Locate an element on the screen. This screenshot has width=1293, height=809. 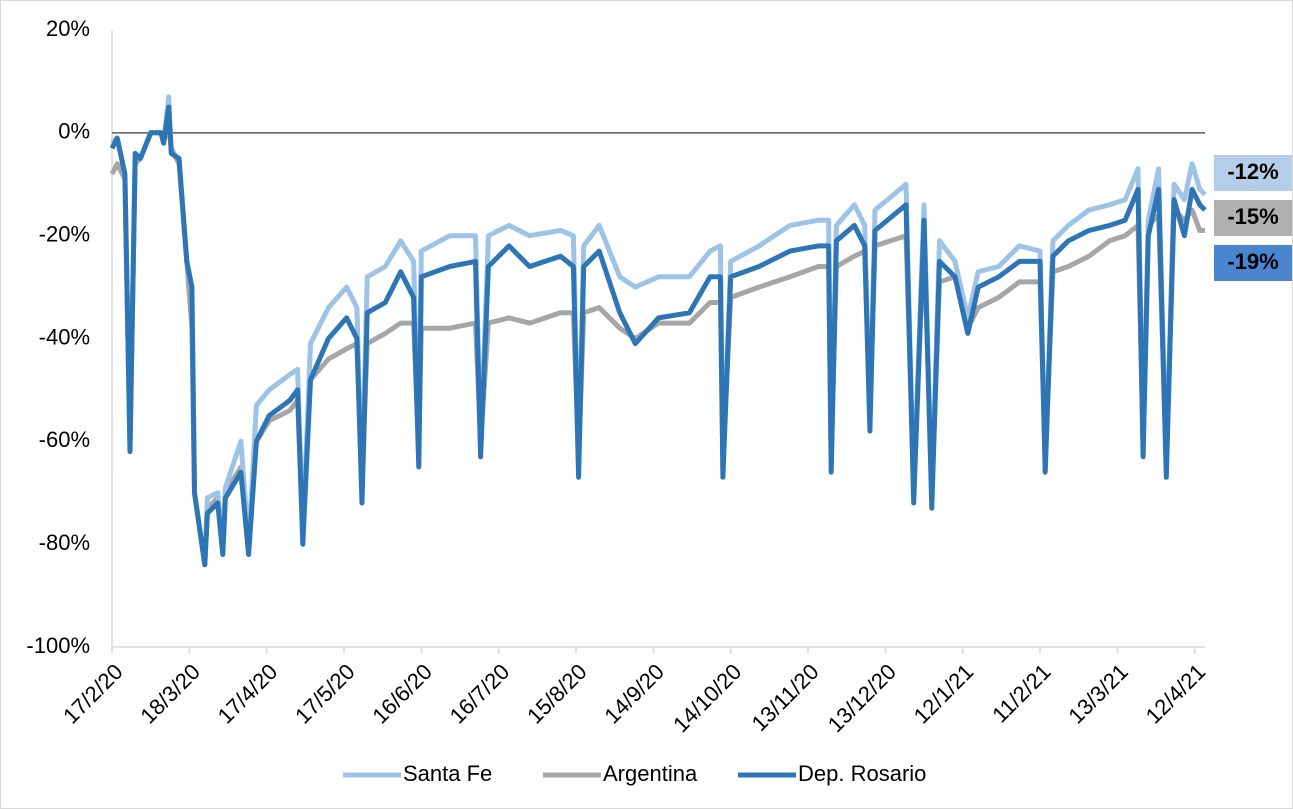
end-label: -15% is located at coordinates (1252, 216).